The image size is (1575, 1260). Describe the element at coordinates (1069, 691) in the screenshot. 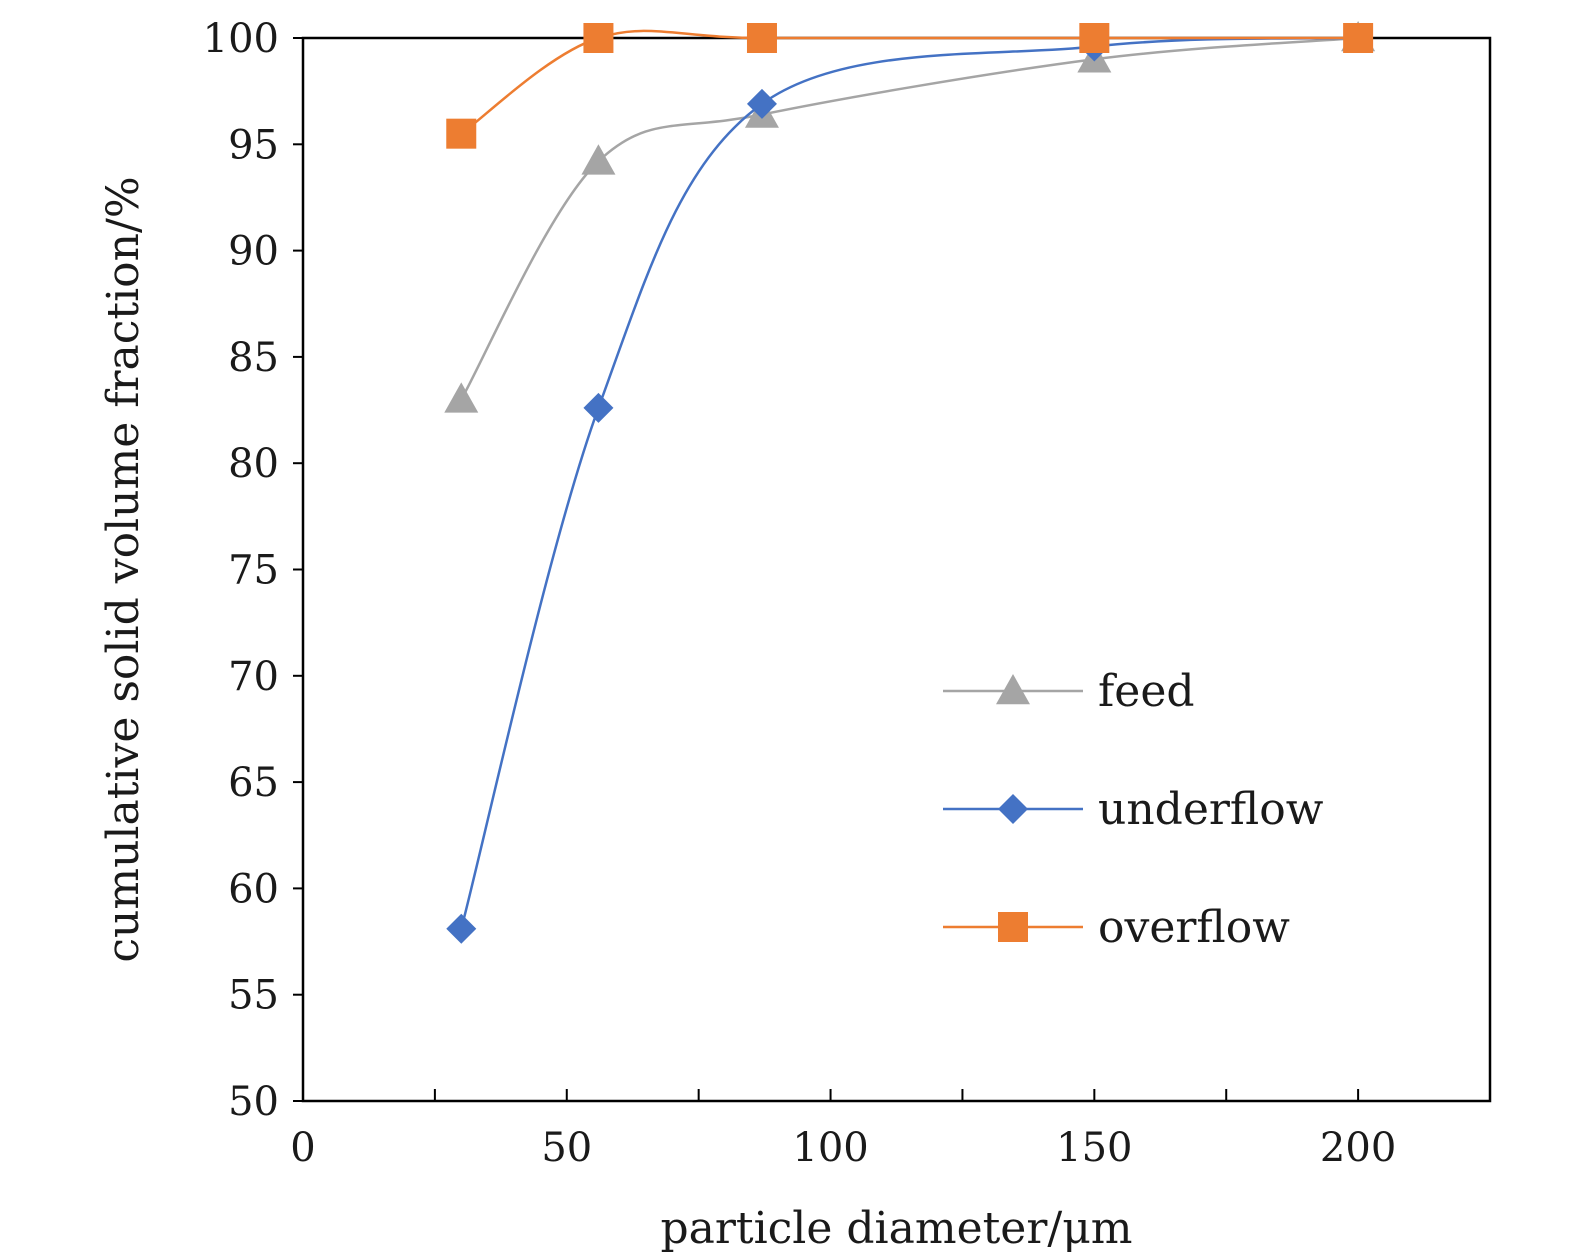

I see `legend-item-feed: feed` at that location.